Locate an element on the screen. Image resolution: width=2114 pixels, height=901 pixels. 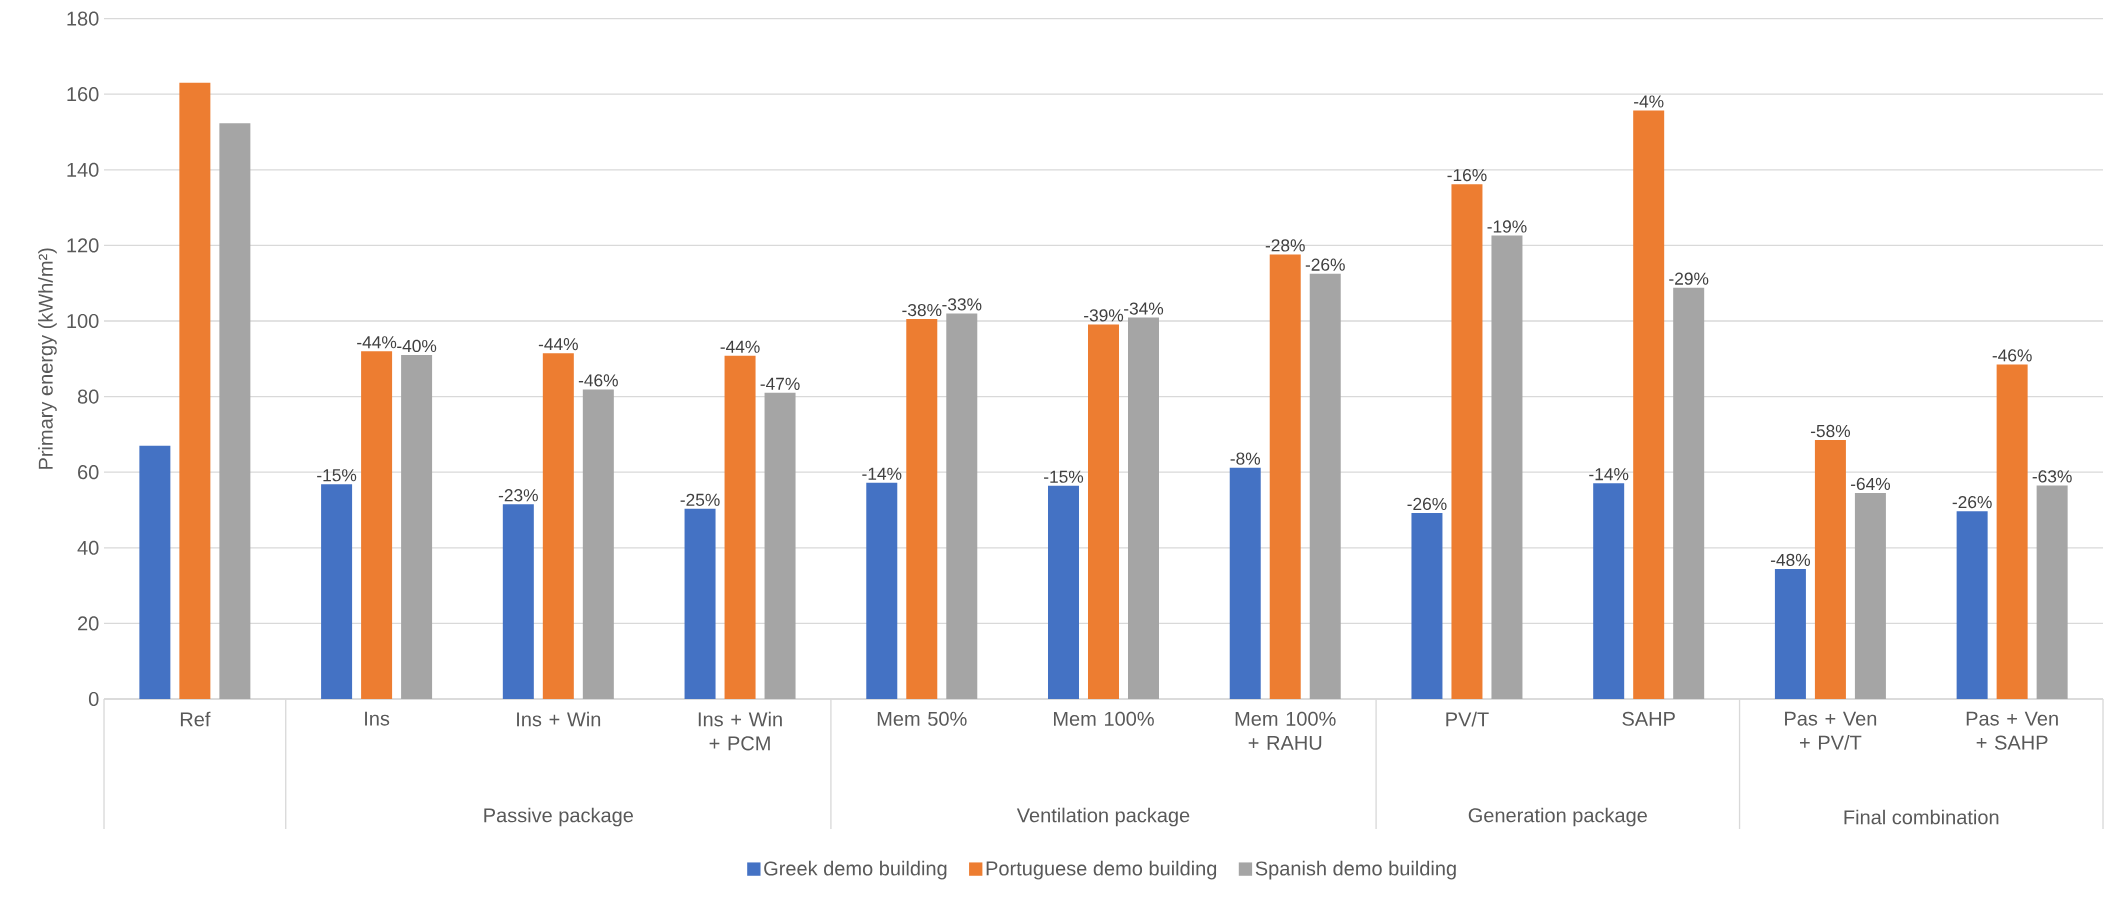
annotation: -48% is located at coordinates (1790, 560).